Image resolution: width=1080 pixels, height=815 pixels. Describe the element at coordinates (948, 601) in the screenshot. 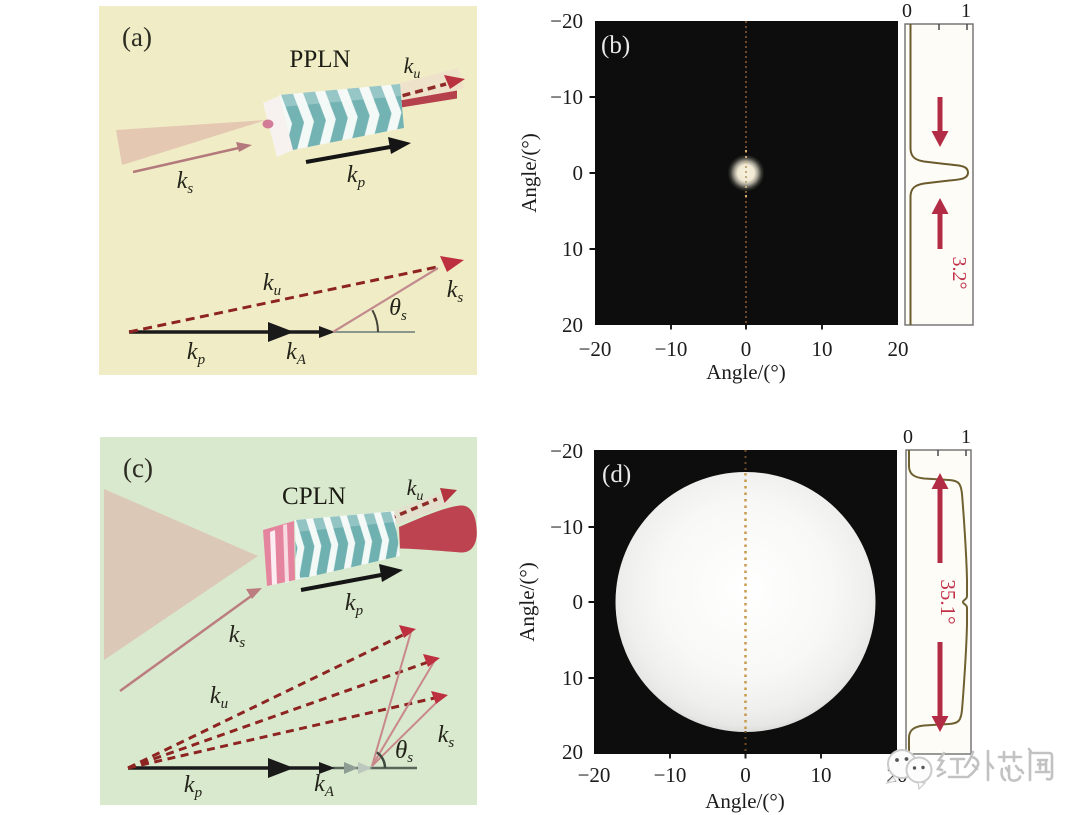

I see `svg-text: 35.1°` at that location.